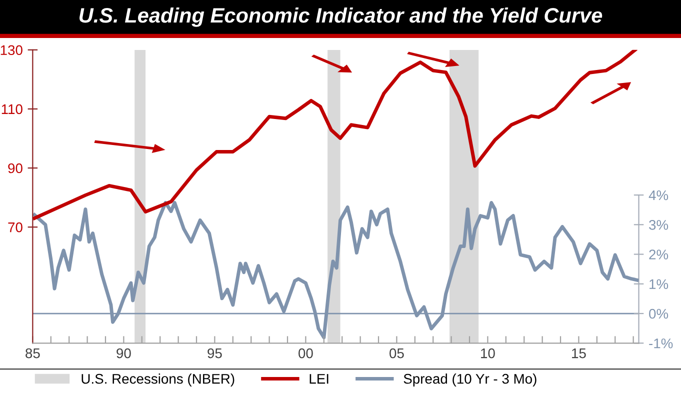 The width and height of the screenshot is (681, 399). What do you see at coordinates (12, 109) in the screenshot?
I see `y-tick-label: 110` at bounding box center [12, 109].